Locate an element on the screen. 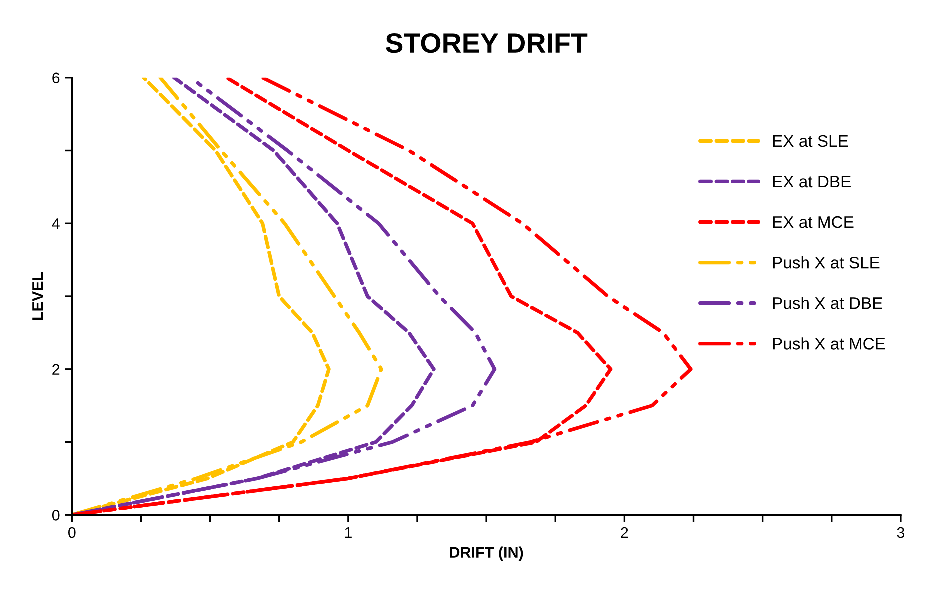 The image size is (925, 599). y-tick-label: 2 is located at coordinates (56, 369).